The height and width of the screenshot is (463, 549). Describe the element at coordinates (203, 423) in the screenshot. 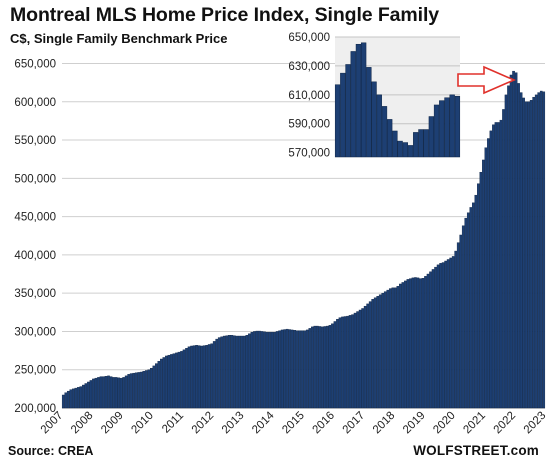

I see `main-x-tick-label: 2012` at that location.